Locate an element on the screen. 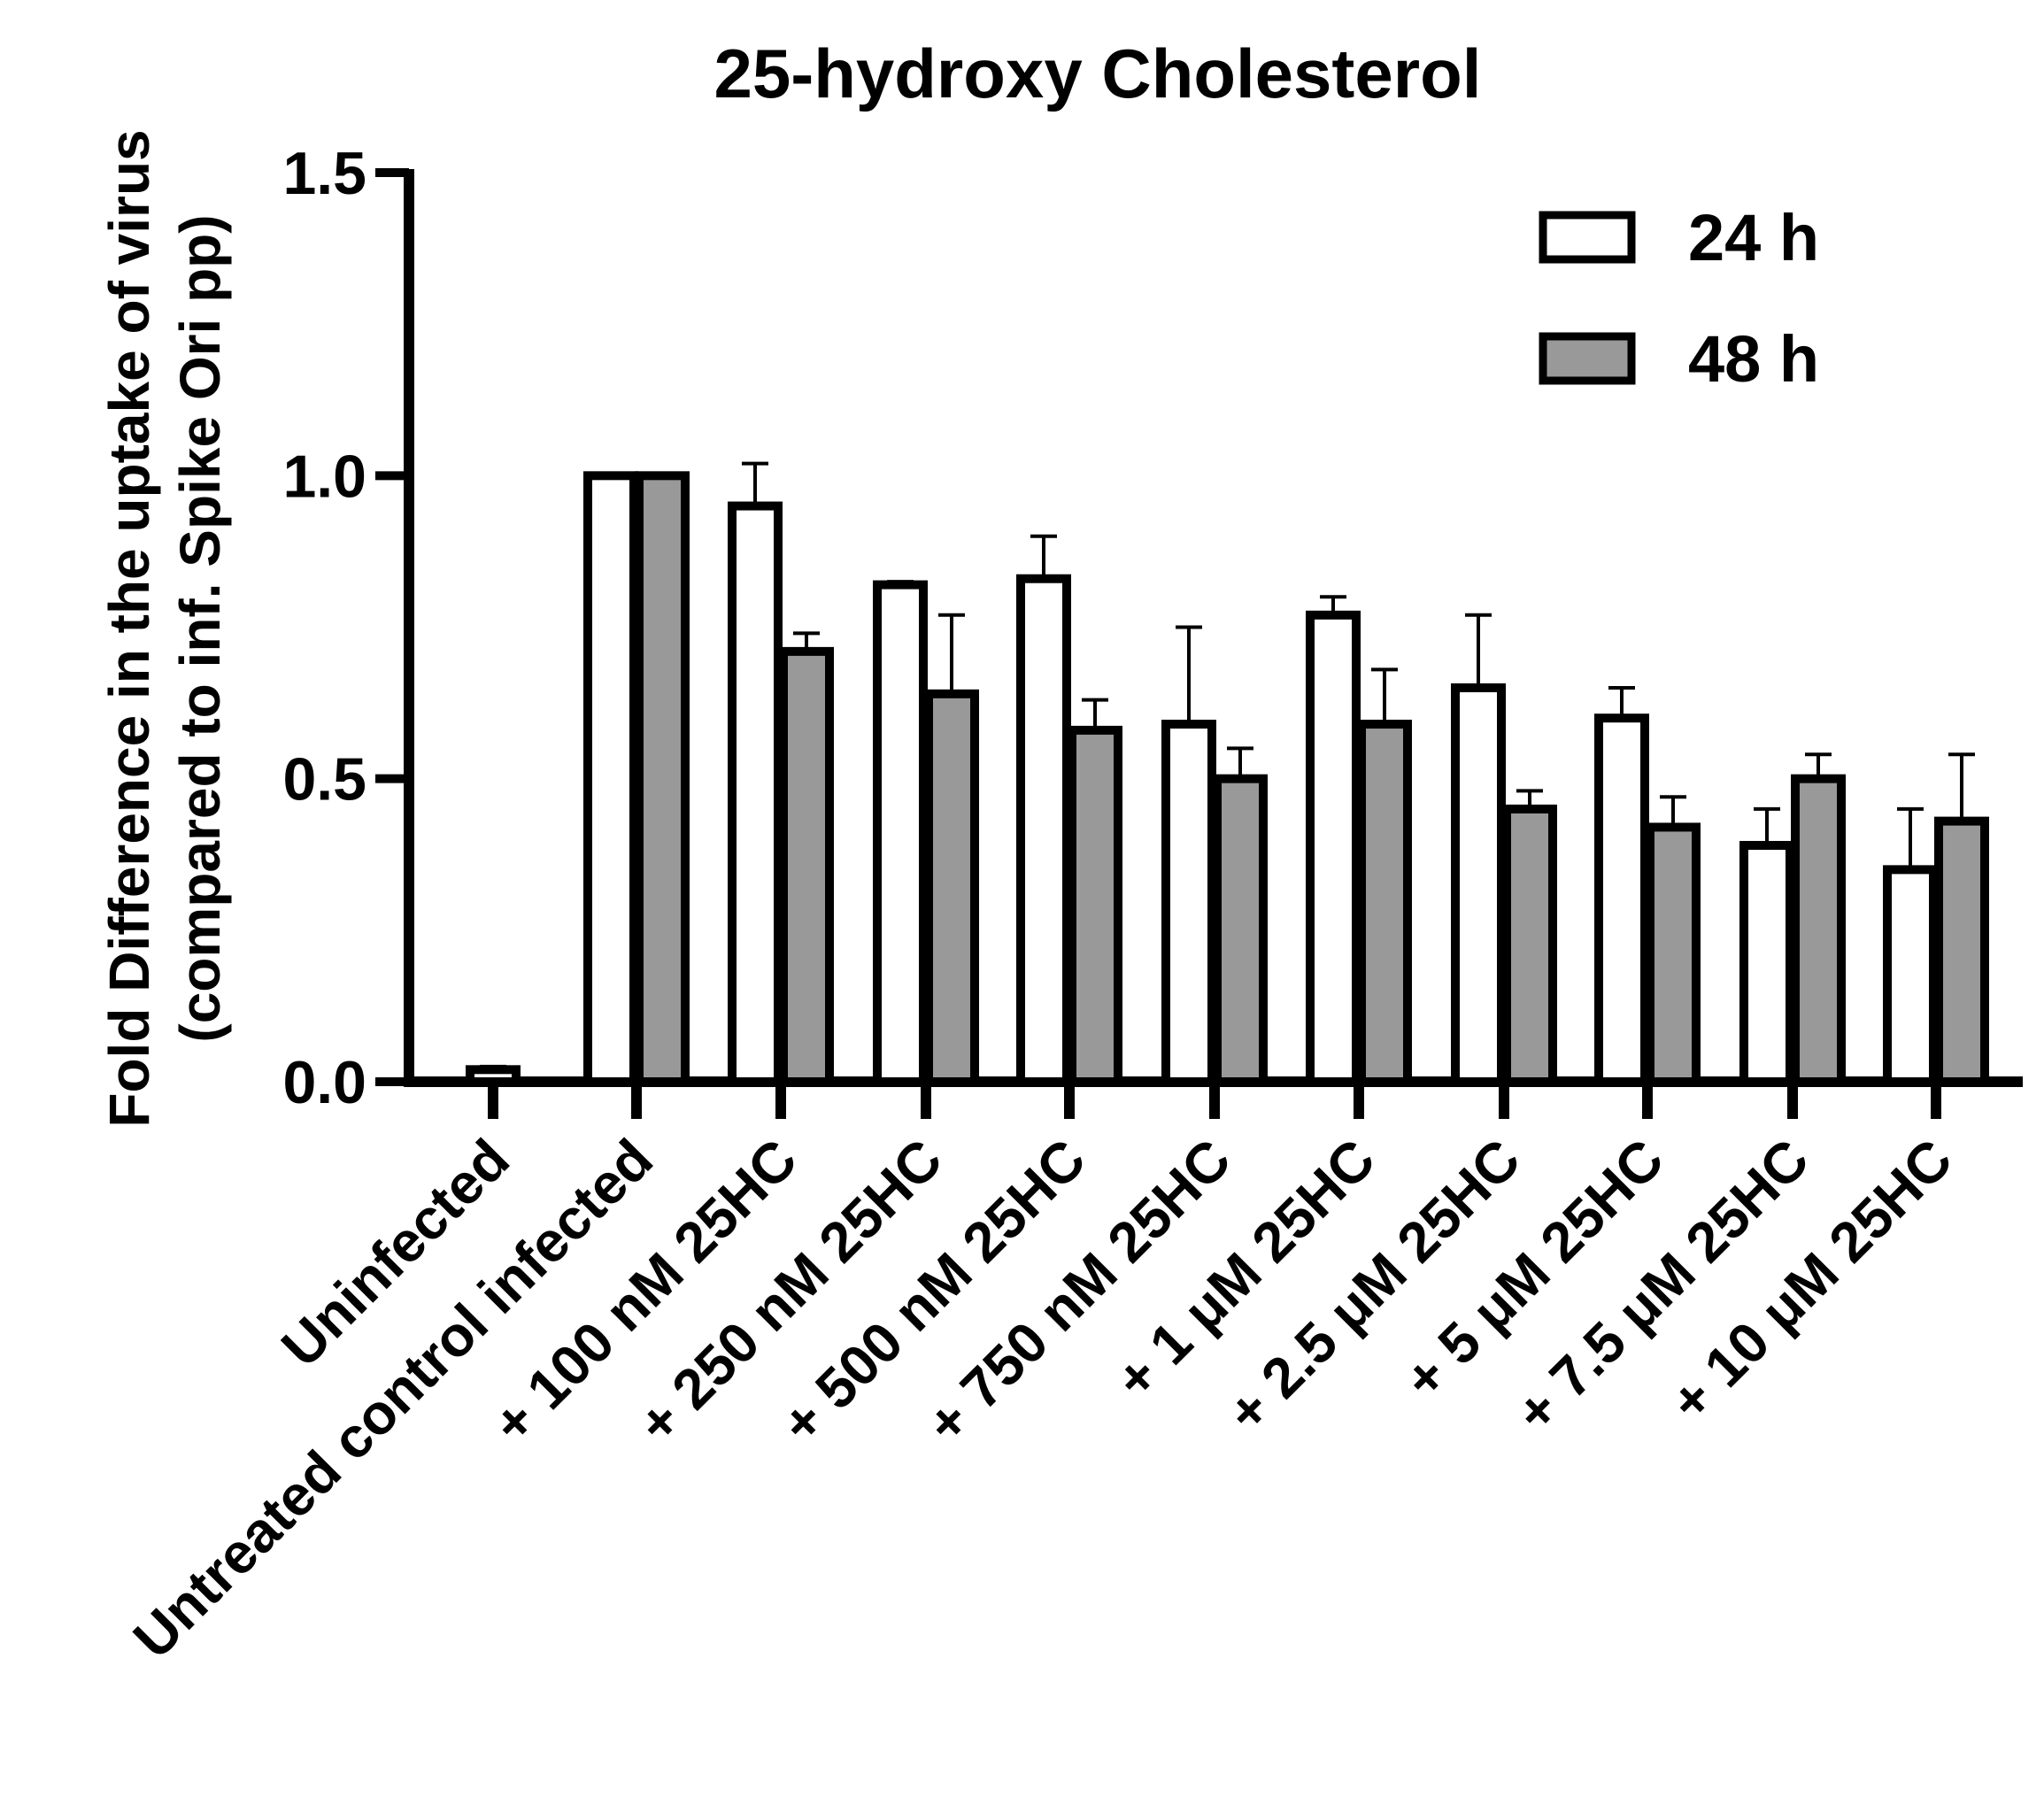 Image resolution: width=2044 pixels, height=1797 pixels. legend: 24 h 48 h is located at coordinates (1679, 299).